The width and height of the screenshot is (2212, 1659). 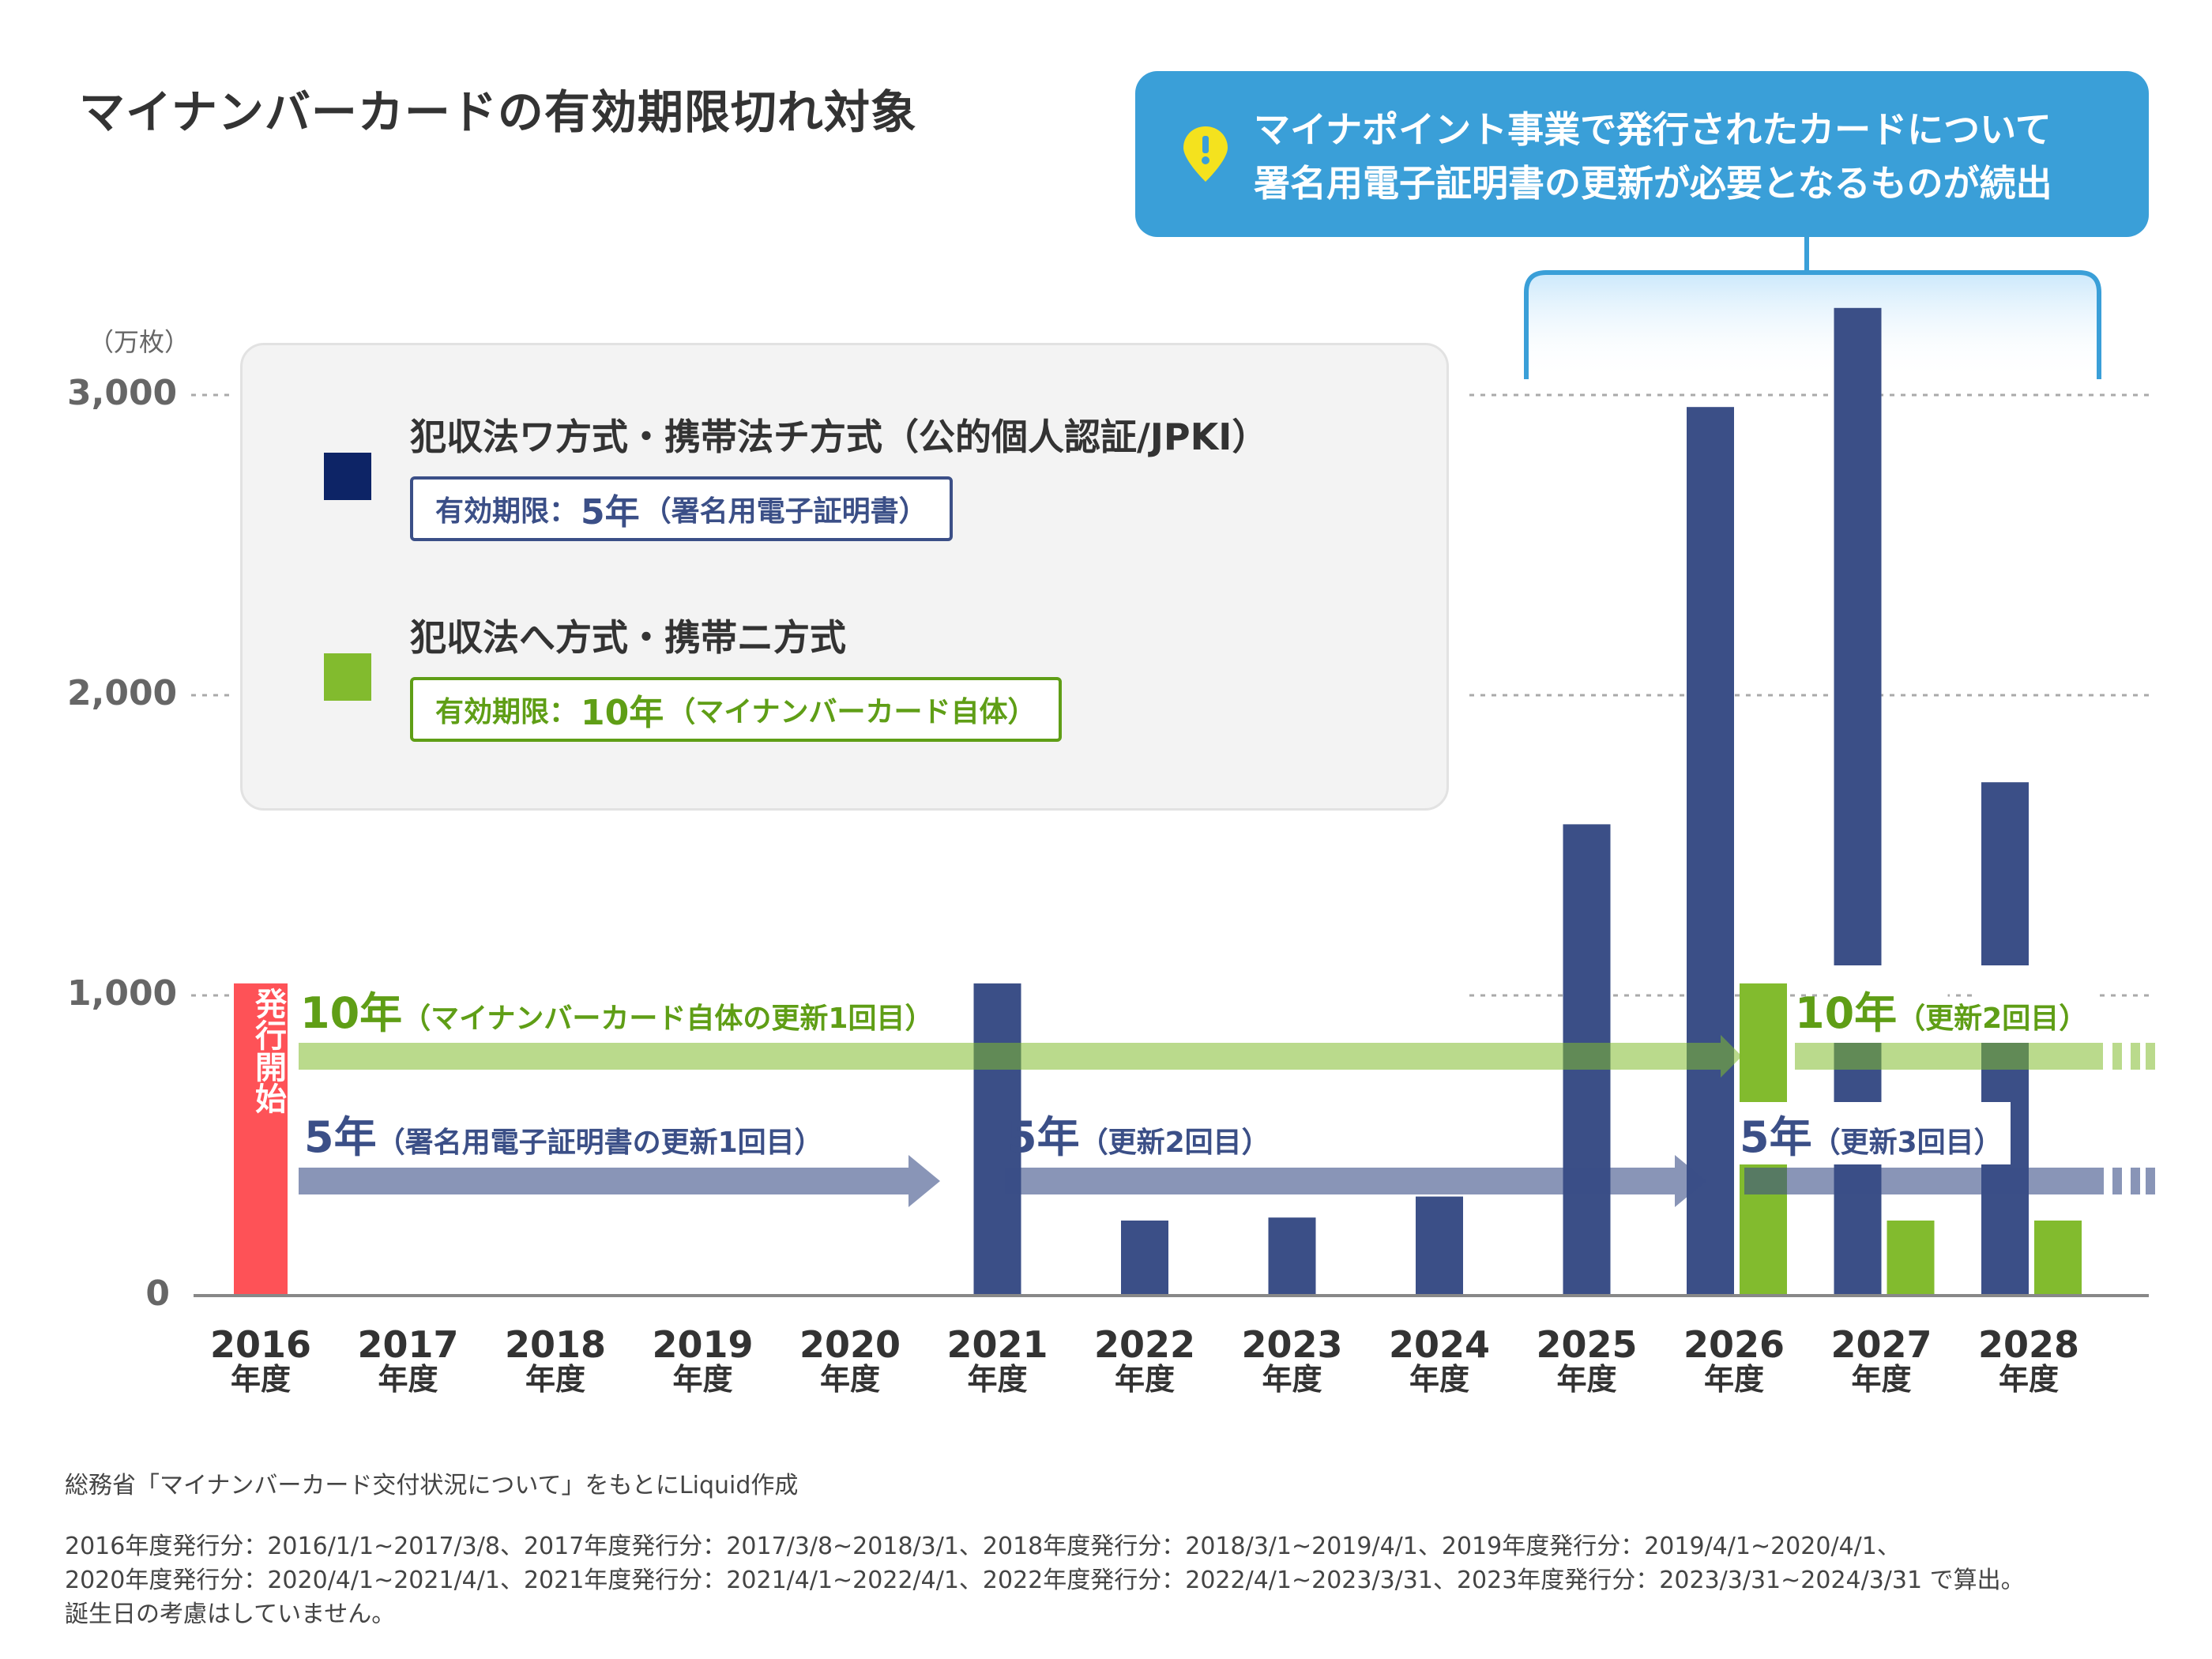 I want to click on bar-jpki-2024, so click(x=1440, y=1246).